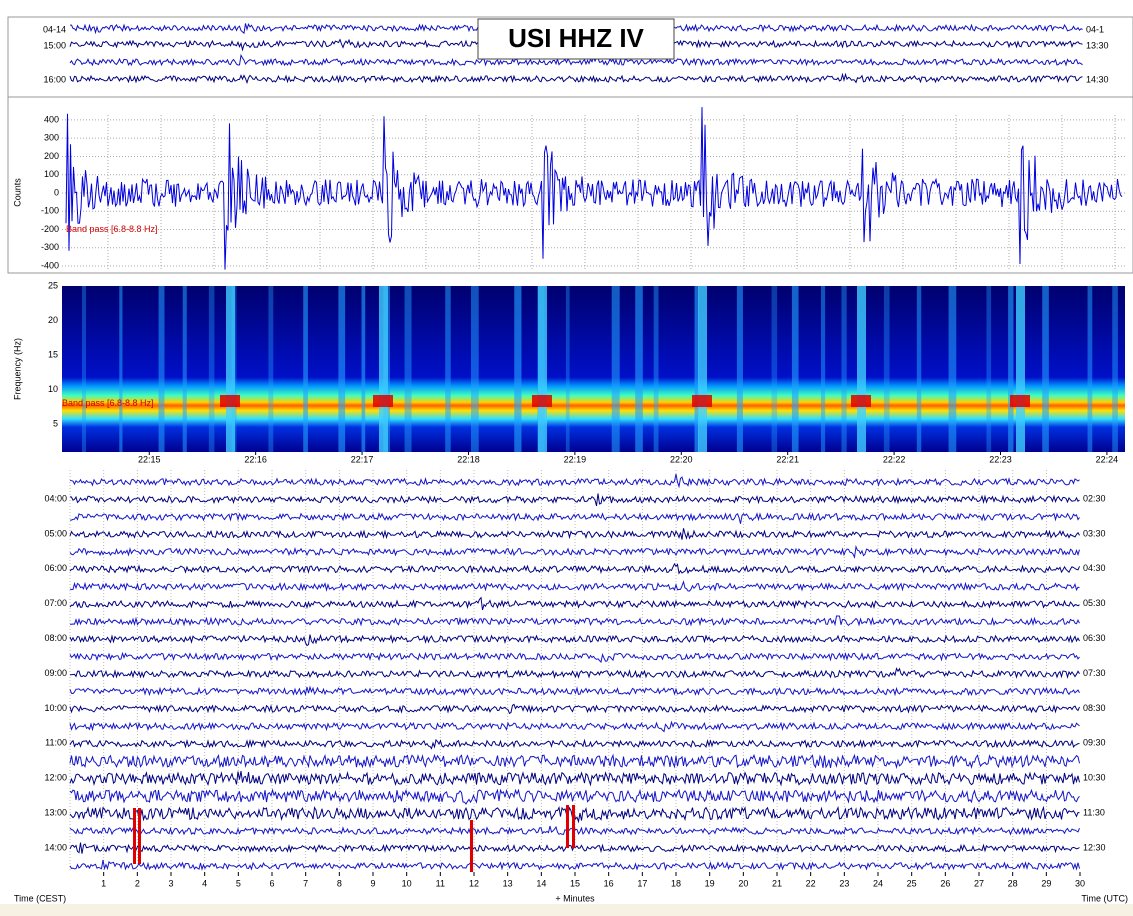 This screenshot has height=916, width=1133. Describe the element at coordinates (1097, 45) in the screenshot. I see `right-time-label: 13:30` at that location.